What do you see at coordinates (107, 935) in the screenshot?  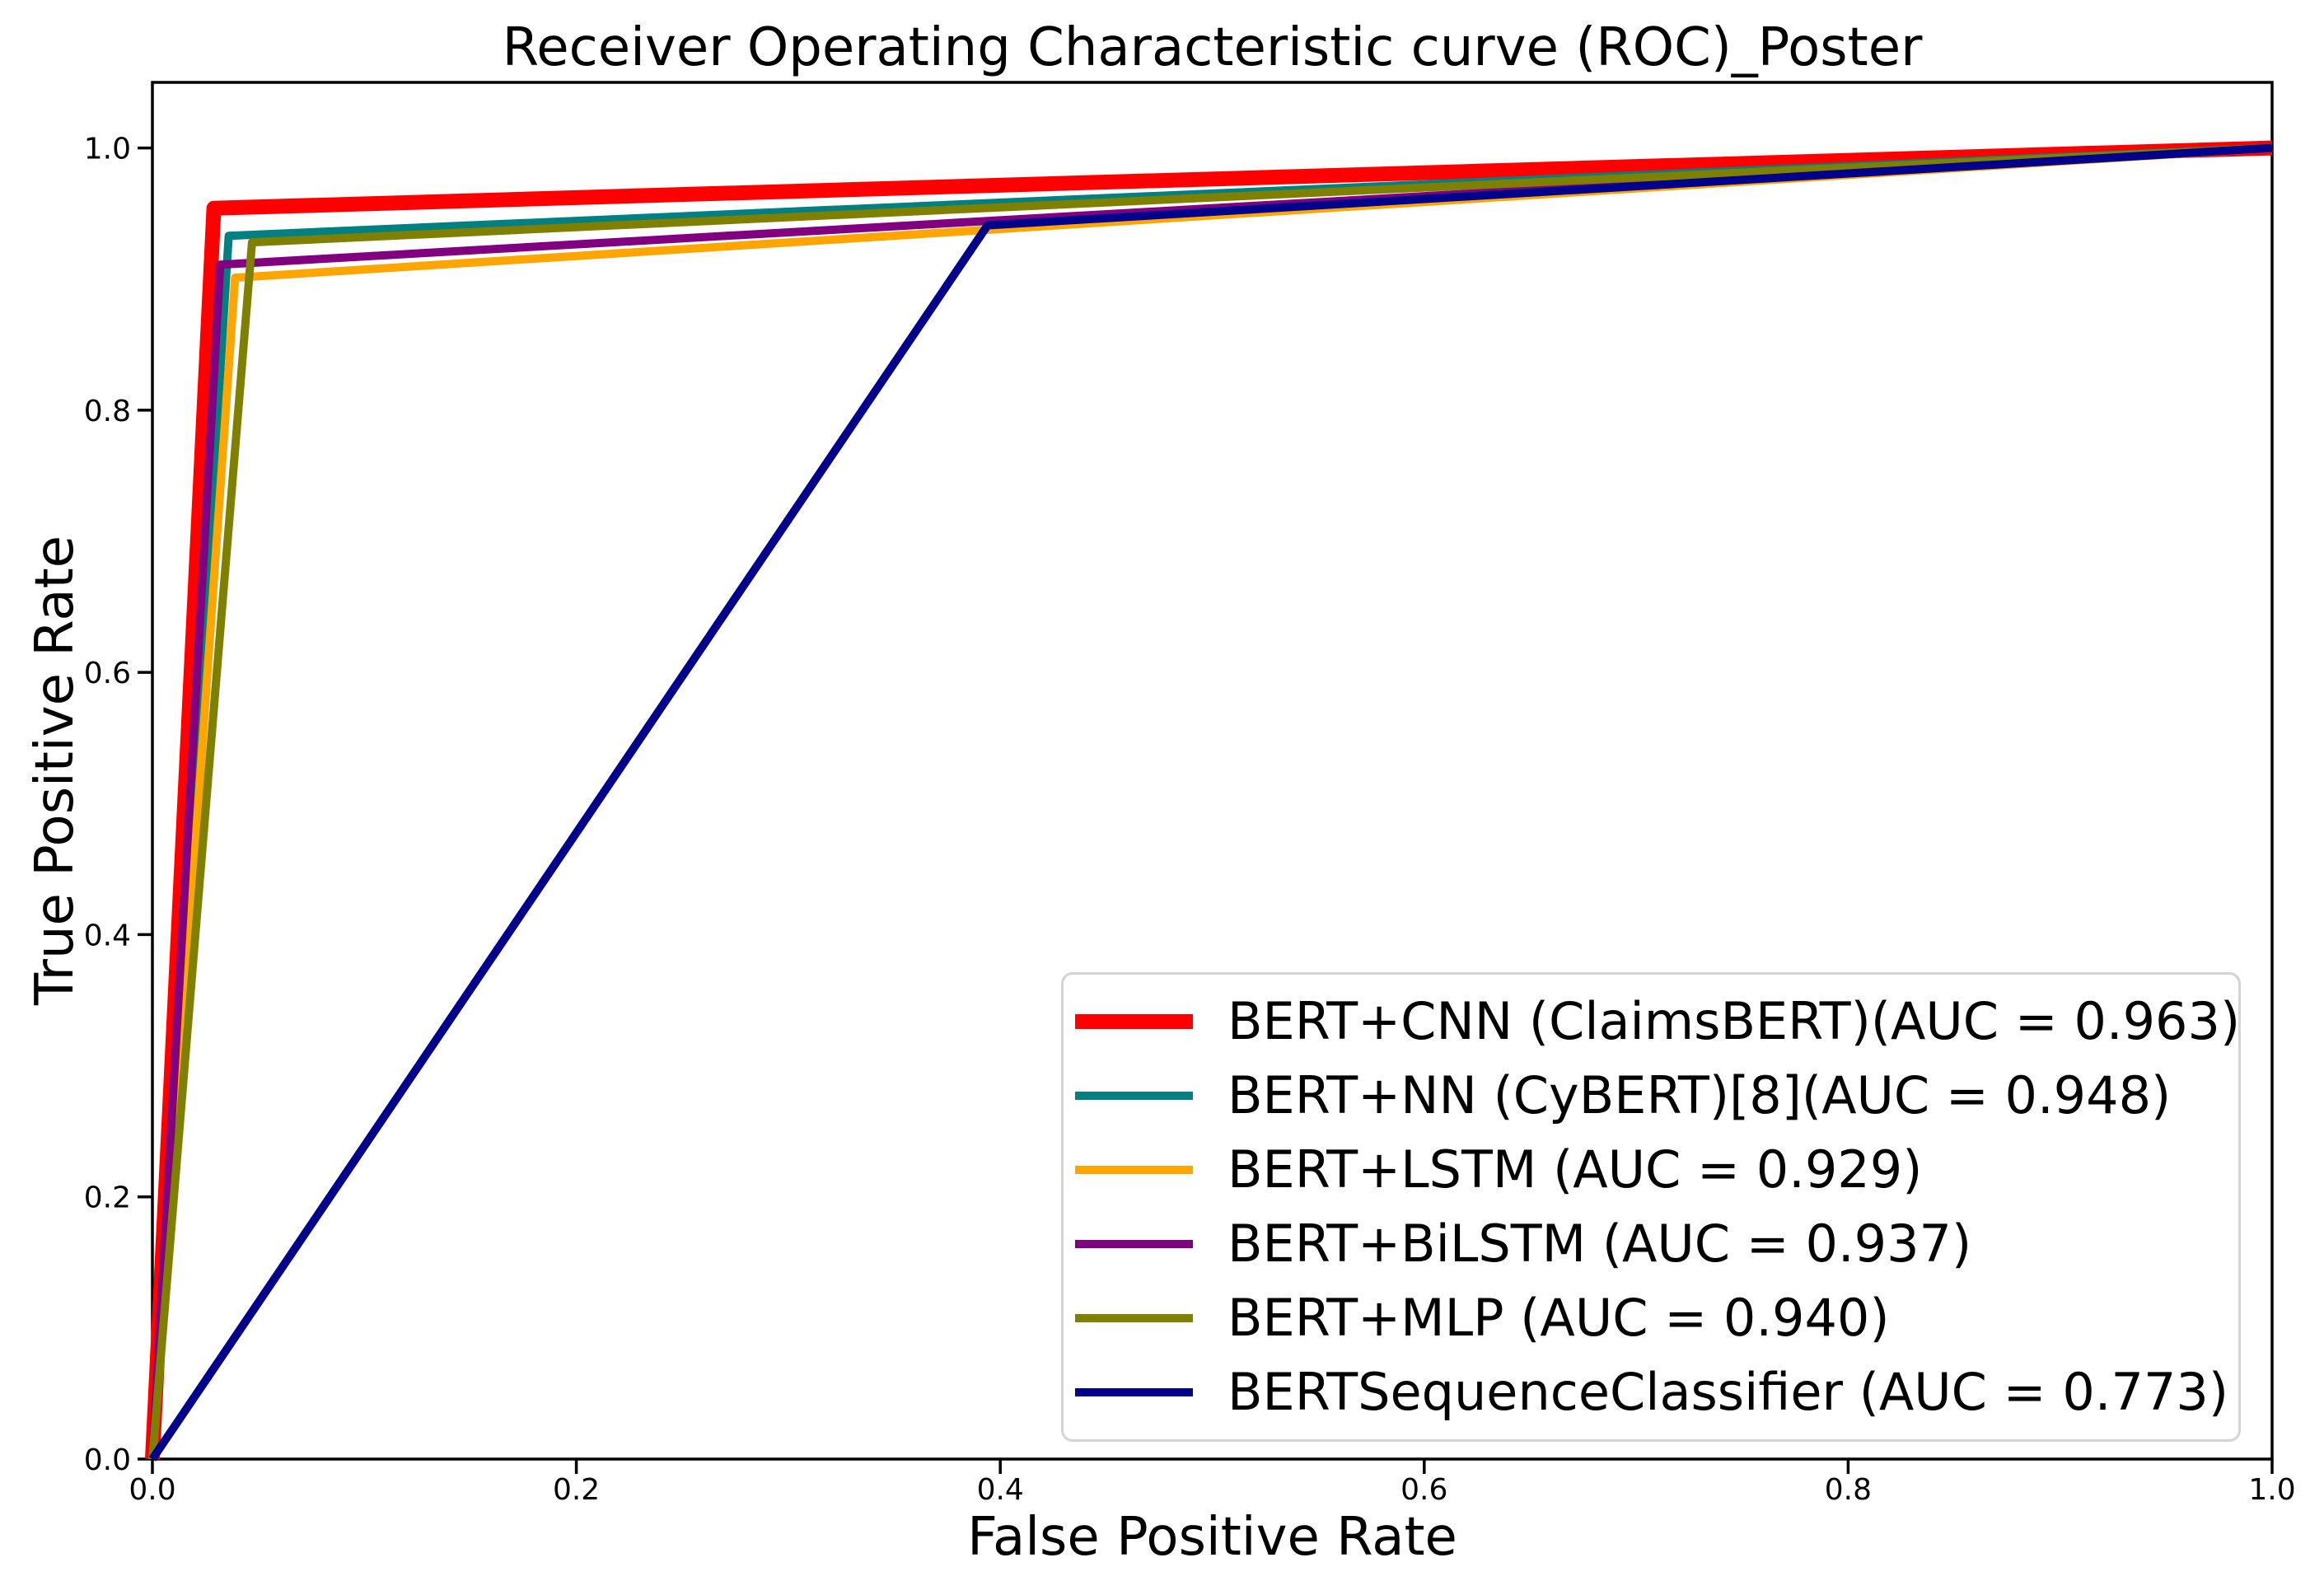 I see `y-tick-label: 0.4` at bounding box center [107, 935].